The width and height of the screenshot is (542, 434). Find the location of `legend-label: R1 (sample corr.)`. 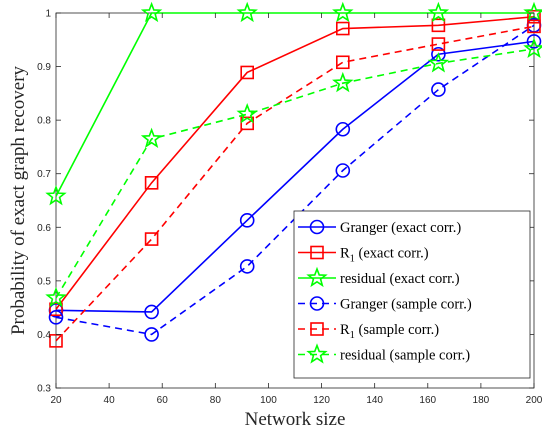

legend-label: R1 (sample corr.) is located at coordinates (389, 331).